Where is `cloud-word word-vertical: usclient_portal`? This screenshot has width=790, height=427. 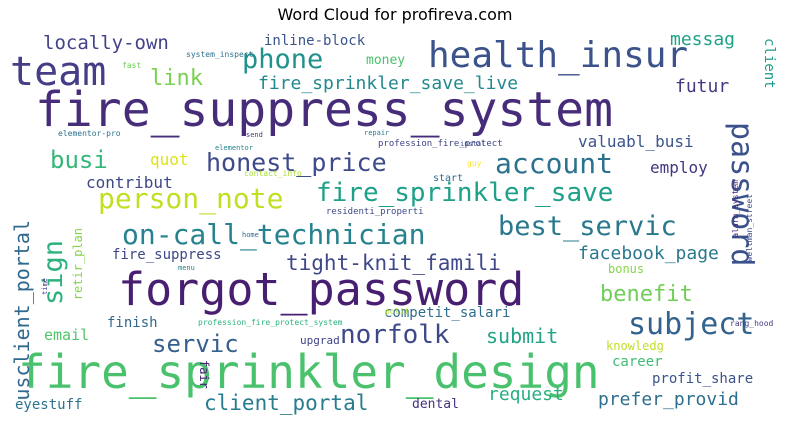
cloud-word word-vertical: usclient_portal is located at coordinates (22, 310).